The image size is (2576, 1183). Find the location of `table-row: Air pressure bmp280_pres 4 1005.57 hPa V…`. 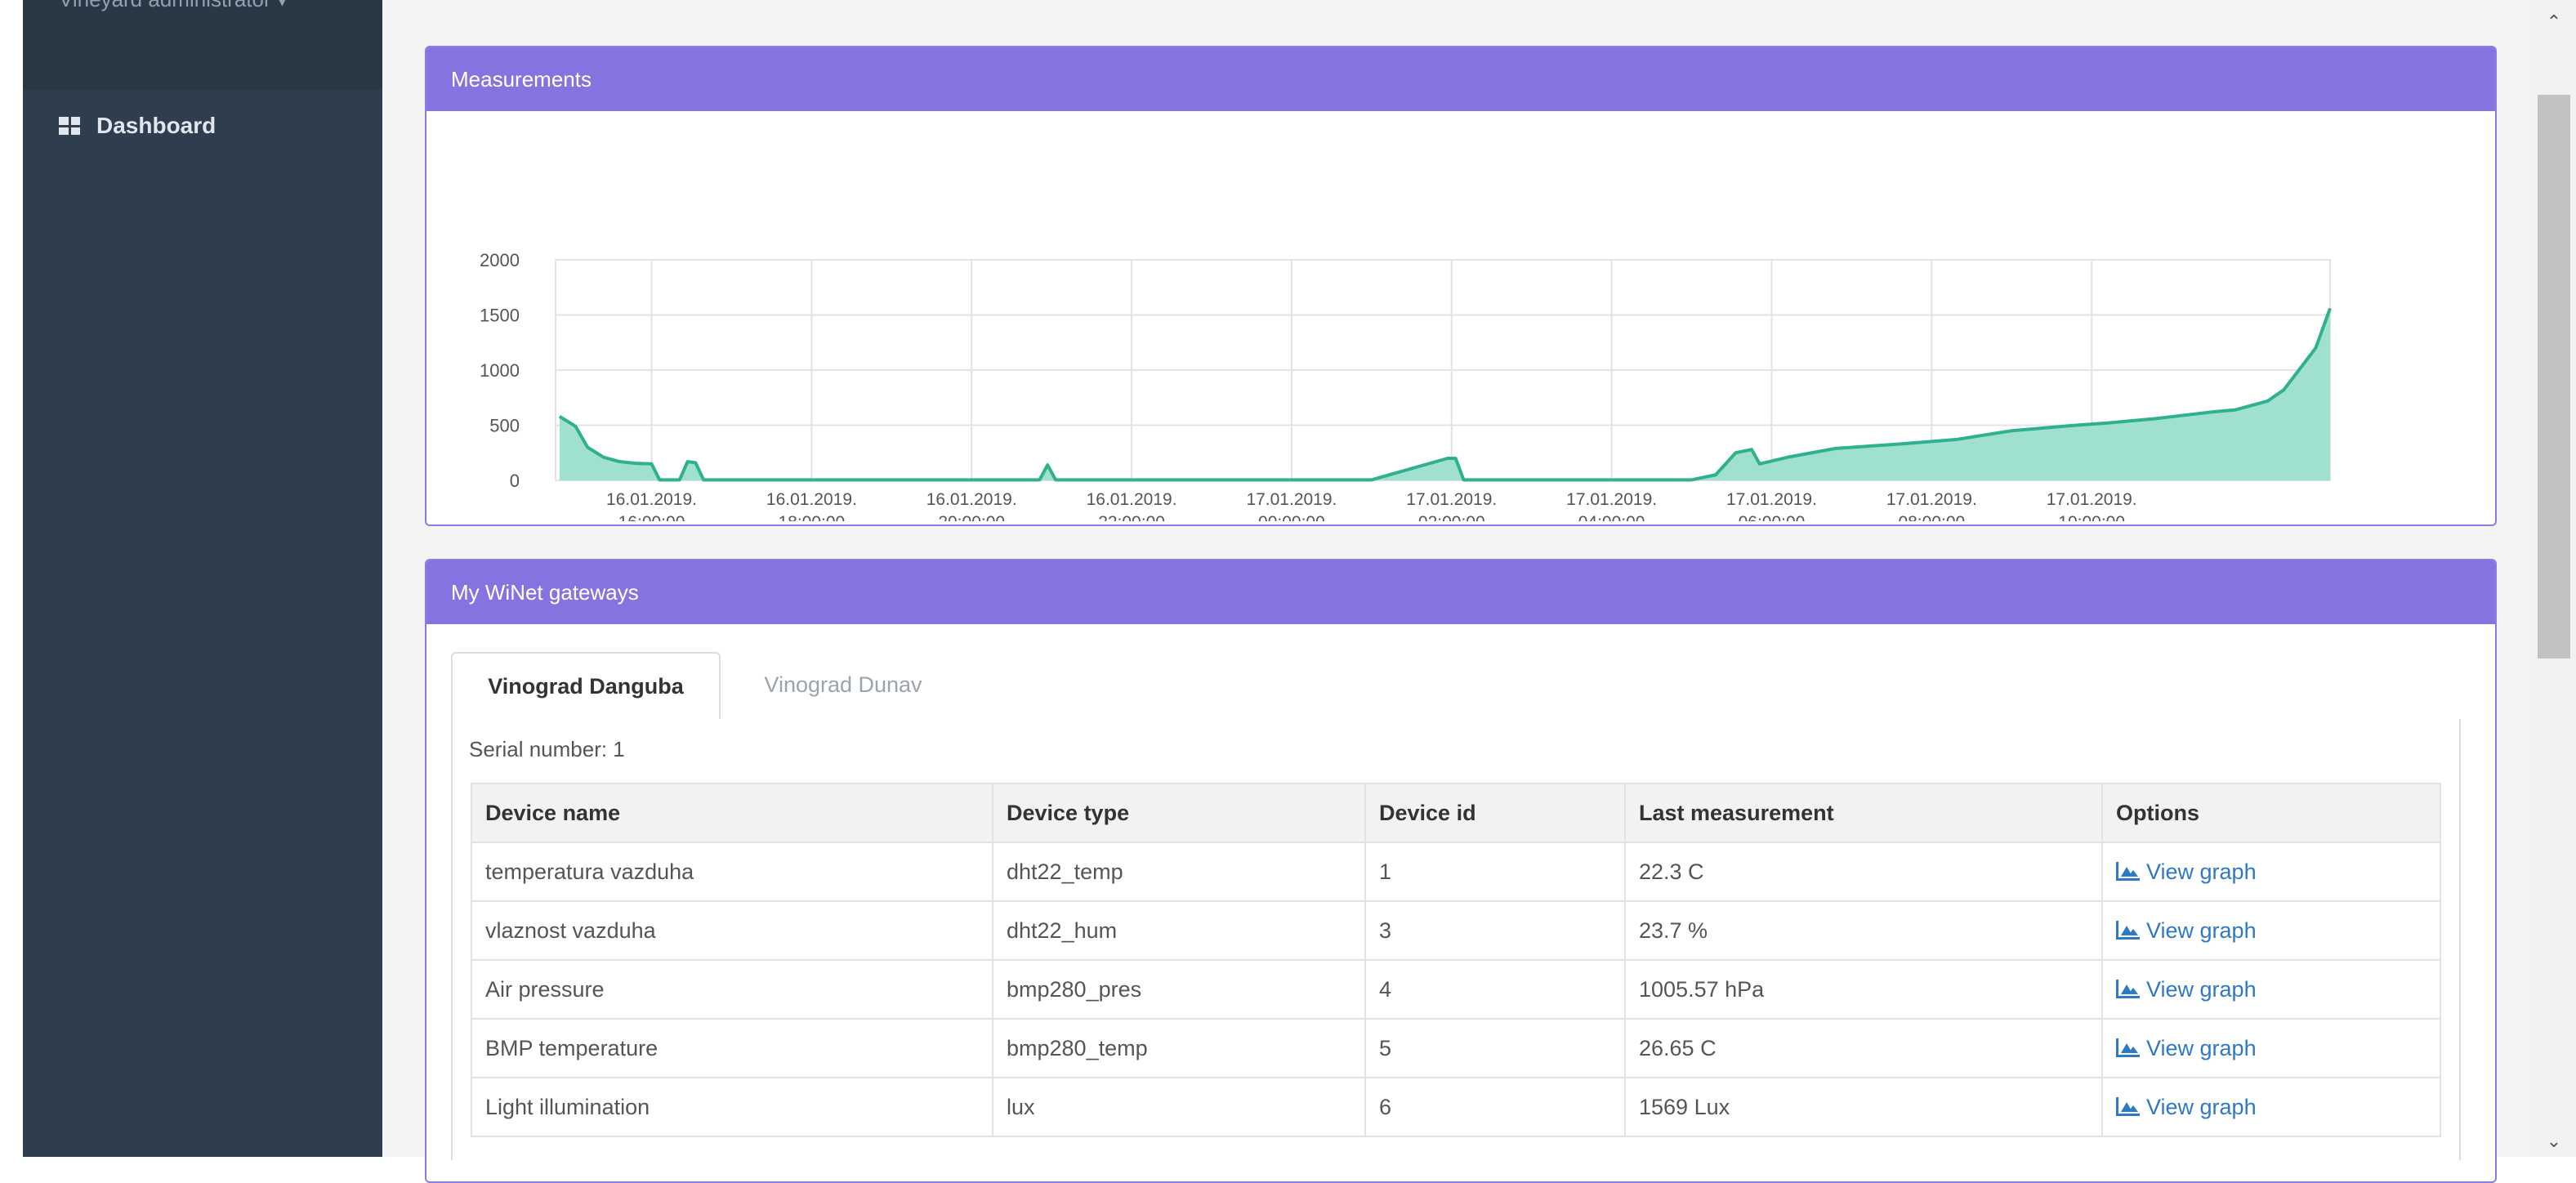

table-row: Air pressure bmp280_pres 4 1005.57 hPa V… is located at coordinates (1456, 989).